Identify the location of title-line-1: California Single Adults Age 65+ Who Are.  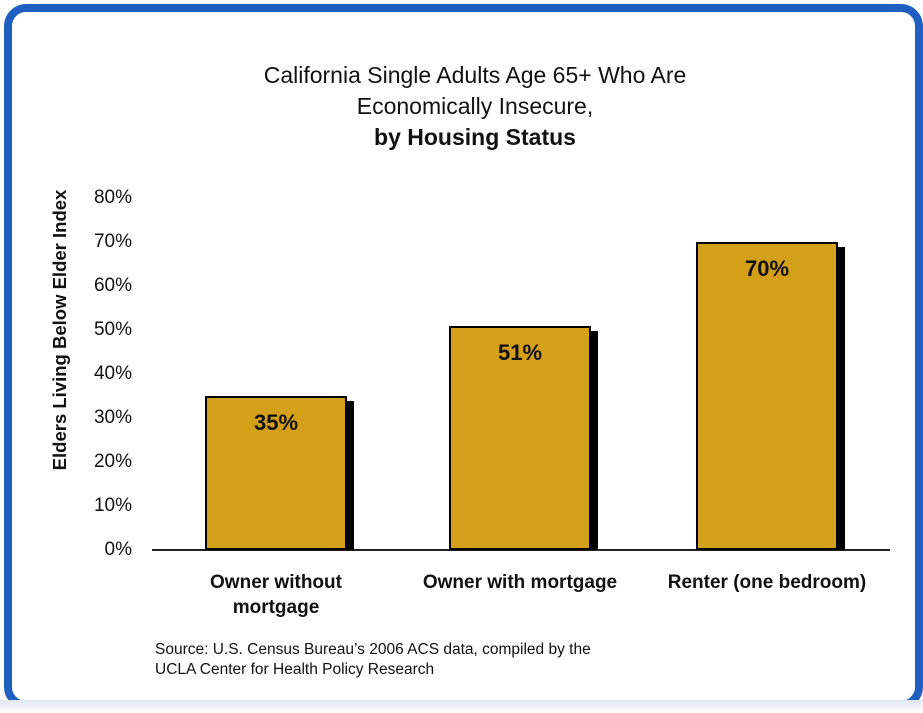
(475, 75).